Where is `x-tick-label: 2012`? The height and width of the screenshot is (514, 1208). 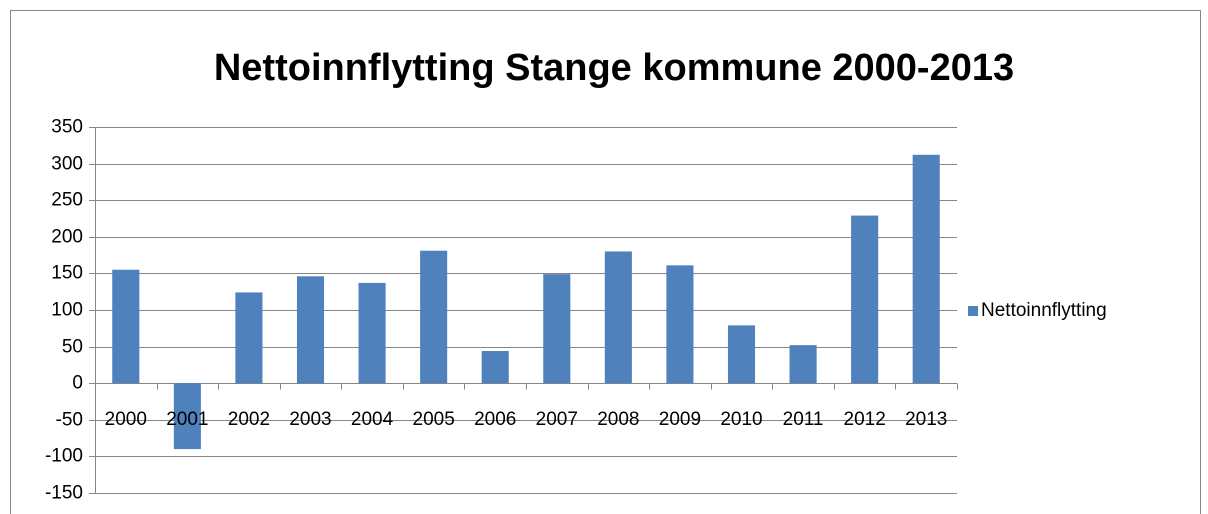 x-tick-label: 2012 is located at coordinates (865, 419).